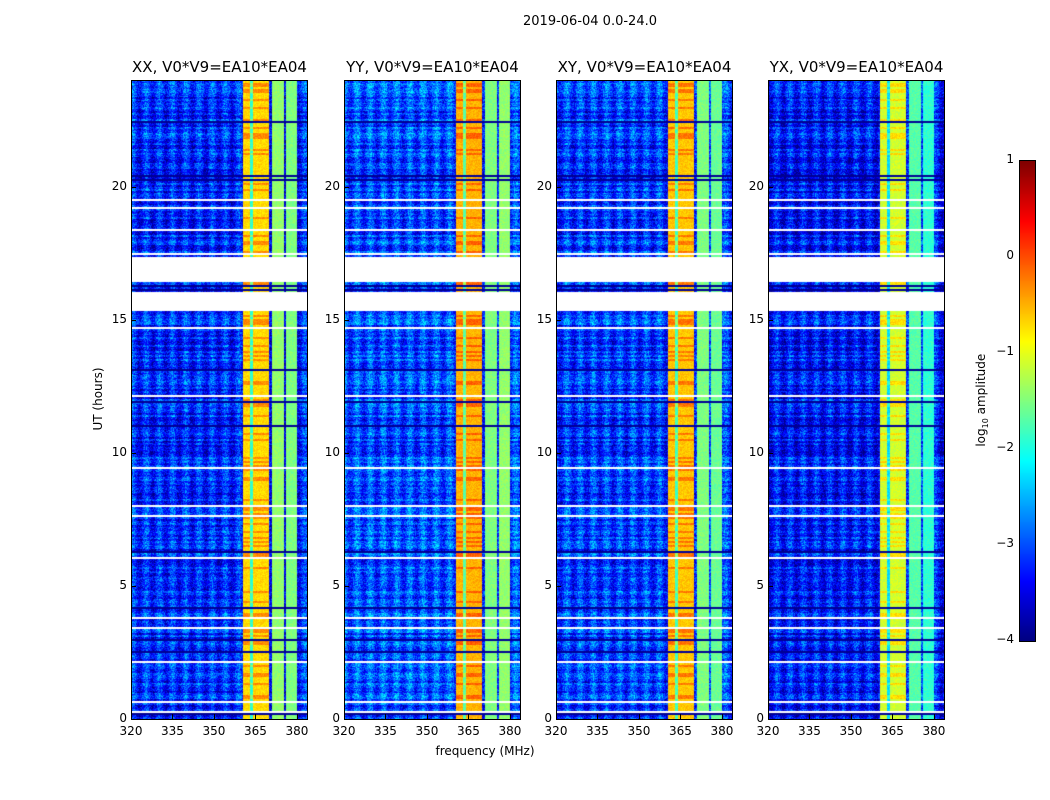  What do you see at coordinates (1005, 543) in the screenshot?
I see `colorbar-tick-label: −3` at bounding box center [1005, 543].